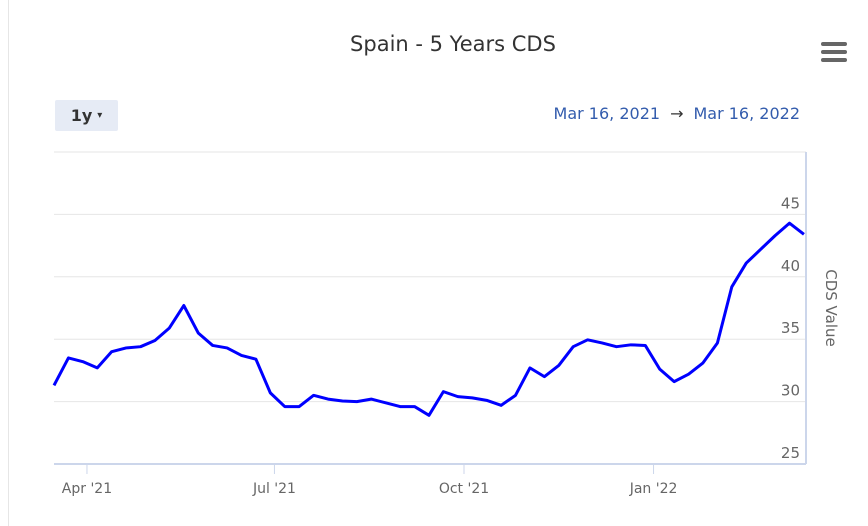  What do you see at coordinates (453, 44) in the screenshot?
I see `chart-title: Spain - 5 Years CDS` at bounding box center [453, 44].